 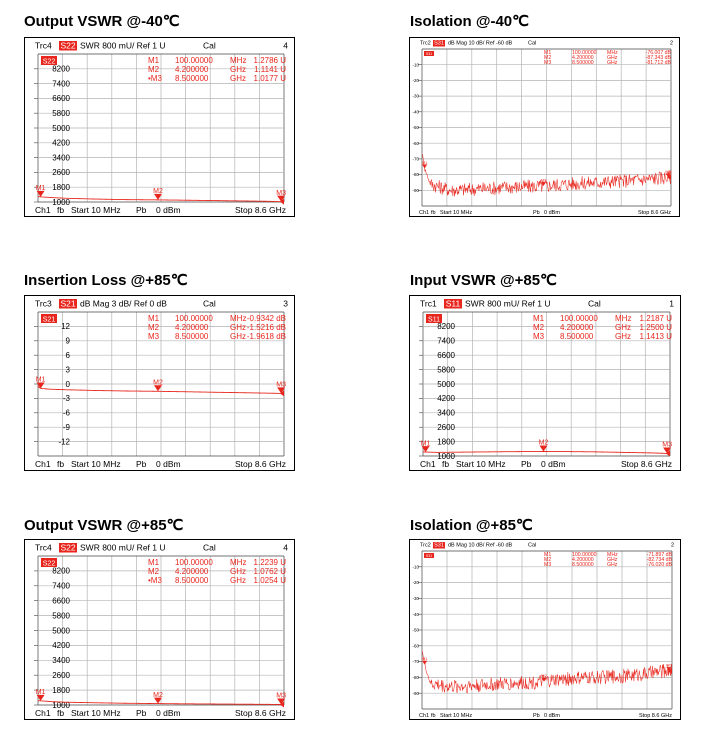 I want to click on marker-value: 1.2239 U, so click(x=270, y=562).